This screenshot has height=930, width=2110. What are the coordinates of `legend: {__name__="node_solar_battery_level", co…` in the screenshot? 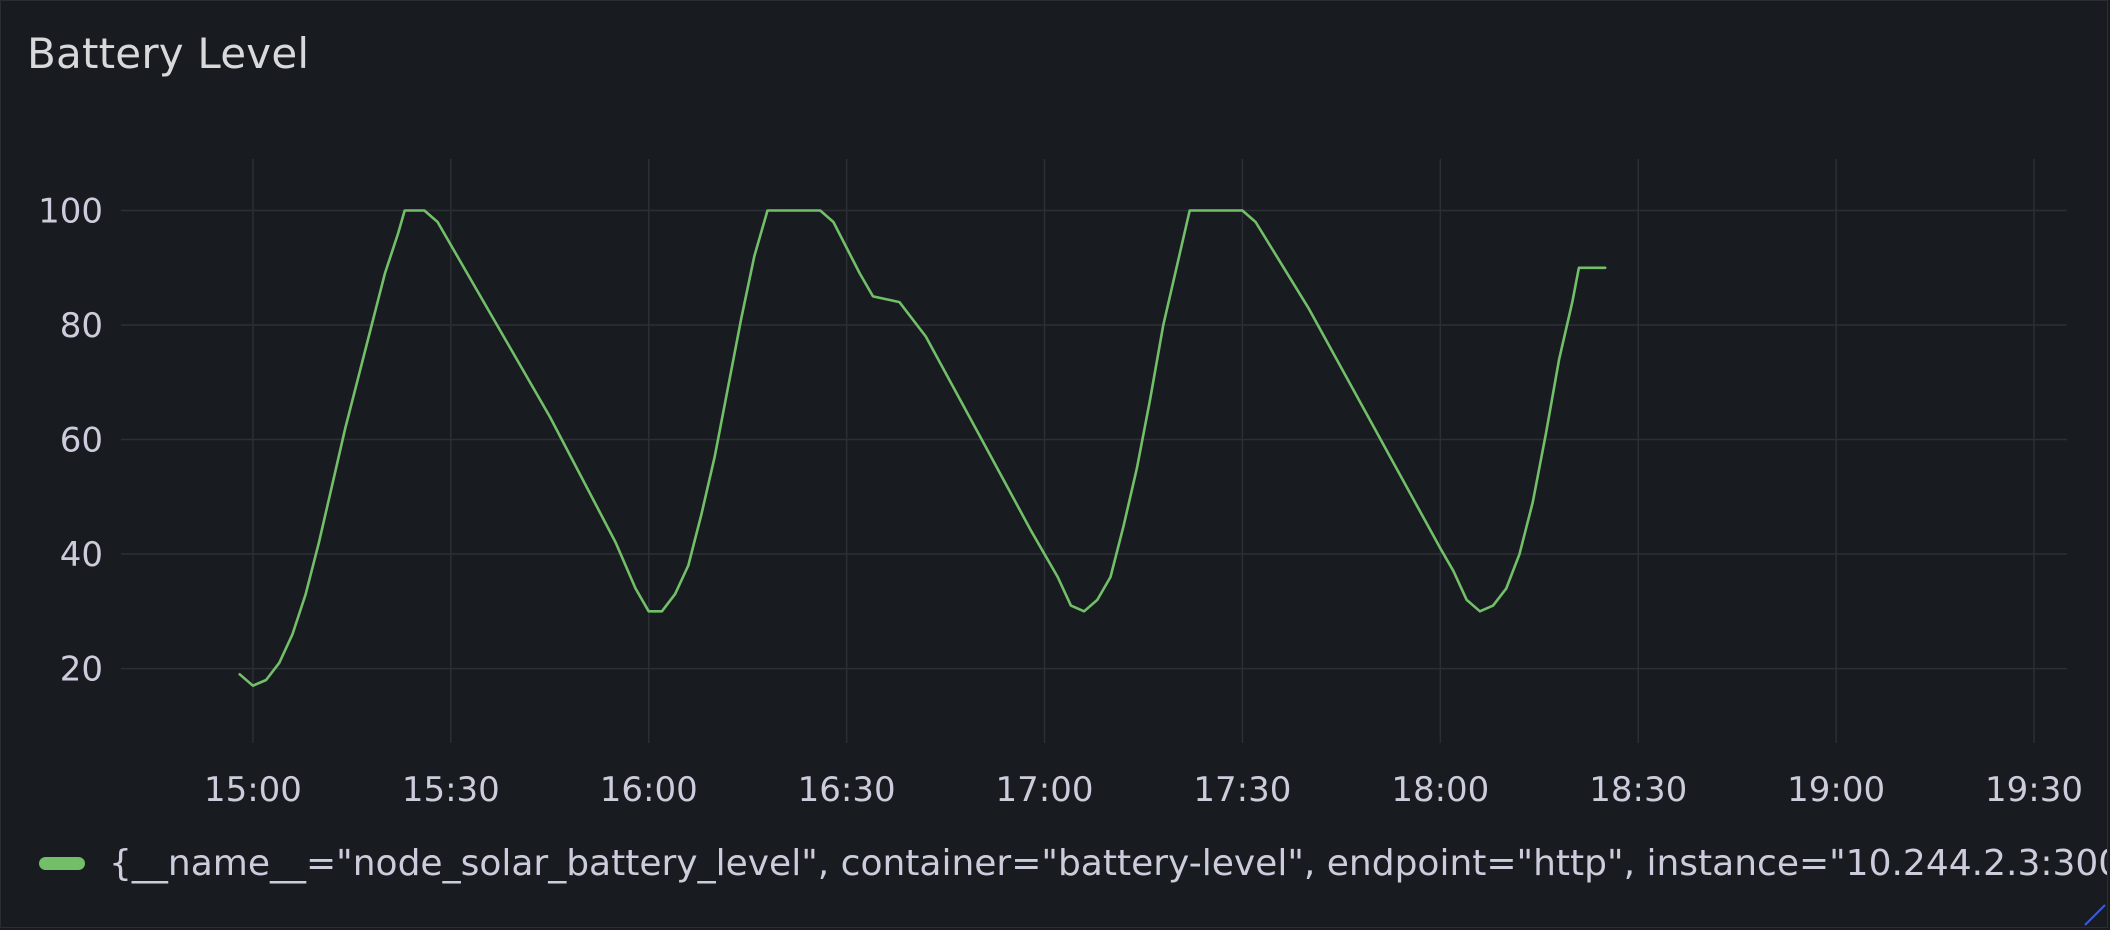 It's located at (1073, 863).